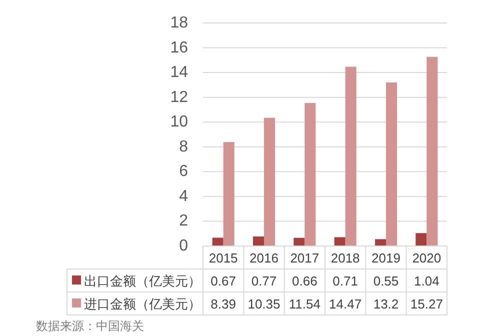 This screenshot has height=336, width=484. I want to click on x-tick-label: 2018, so click(345, 258).